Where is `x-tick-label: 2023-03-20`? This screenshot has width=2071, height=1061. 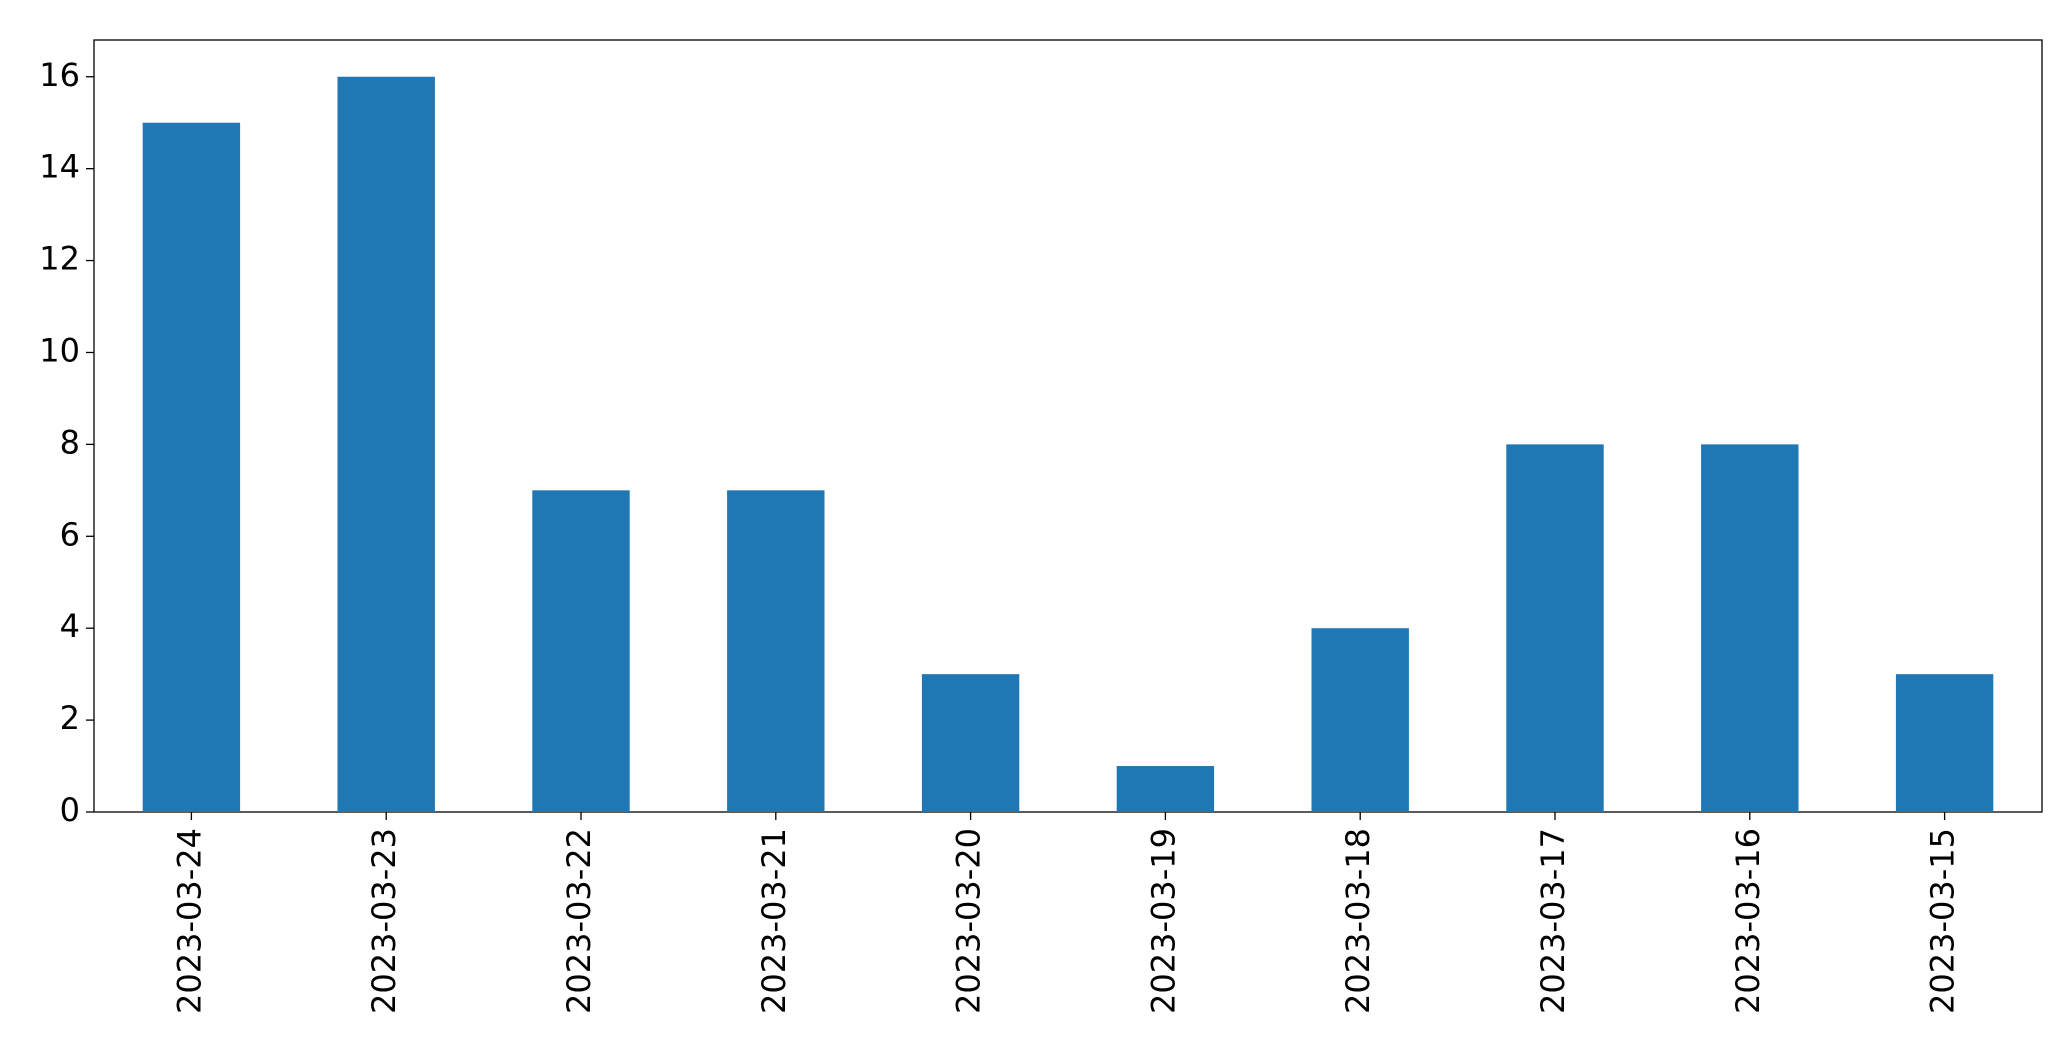 x-tick-label: 2023-03-20 is located at coordinates (969, 921).